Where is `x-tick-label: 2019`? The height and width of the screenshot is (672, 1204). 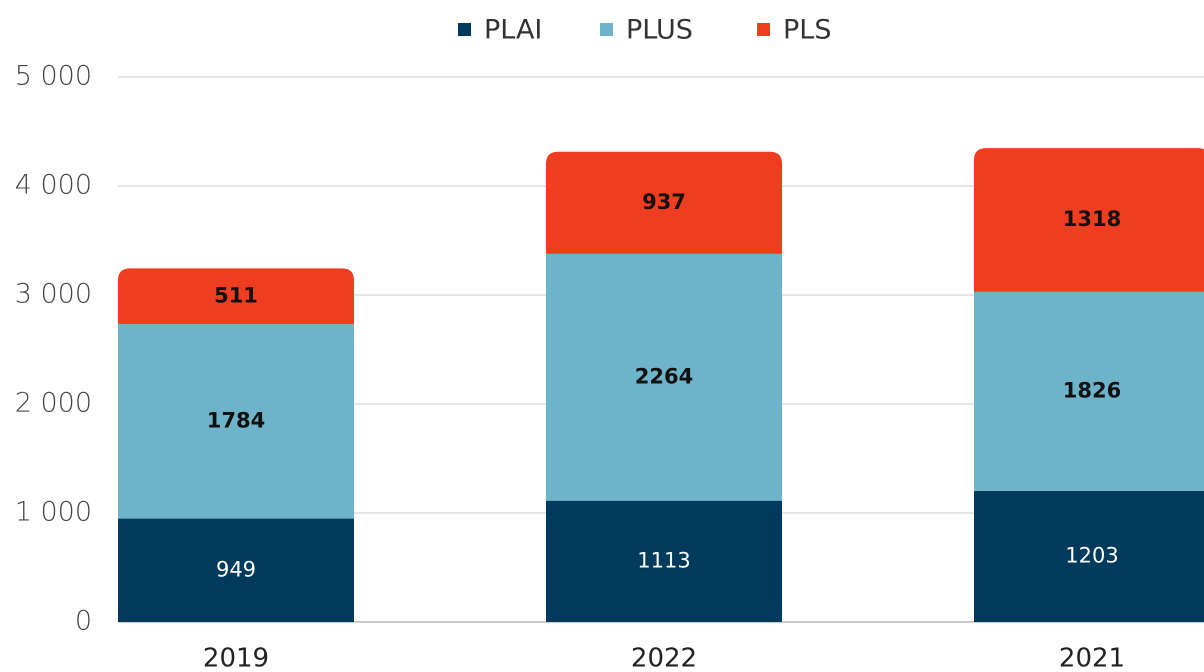 x-tick-label: 2019 is located at coordinates (236, 658).